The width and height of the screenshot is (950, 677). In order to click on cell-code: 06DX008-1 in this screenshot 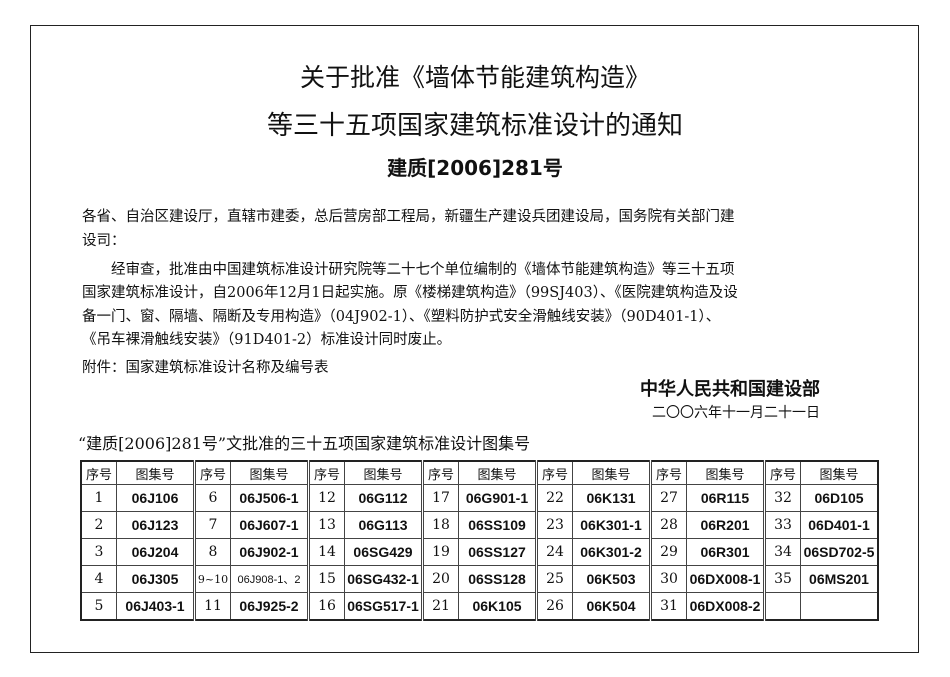, I will do `click(725, 579)`.